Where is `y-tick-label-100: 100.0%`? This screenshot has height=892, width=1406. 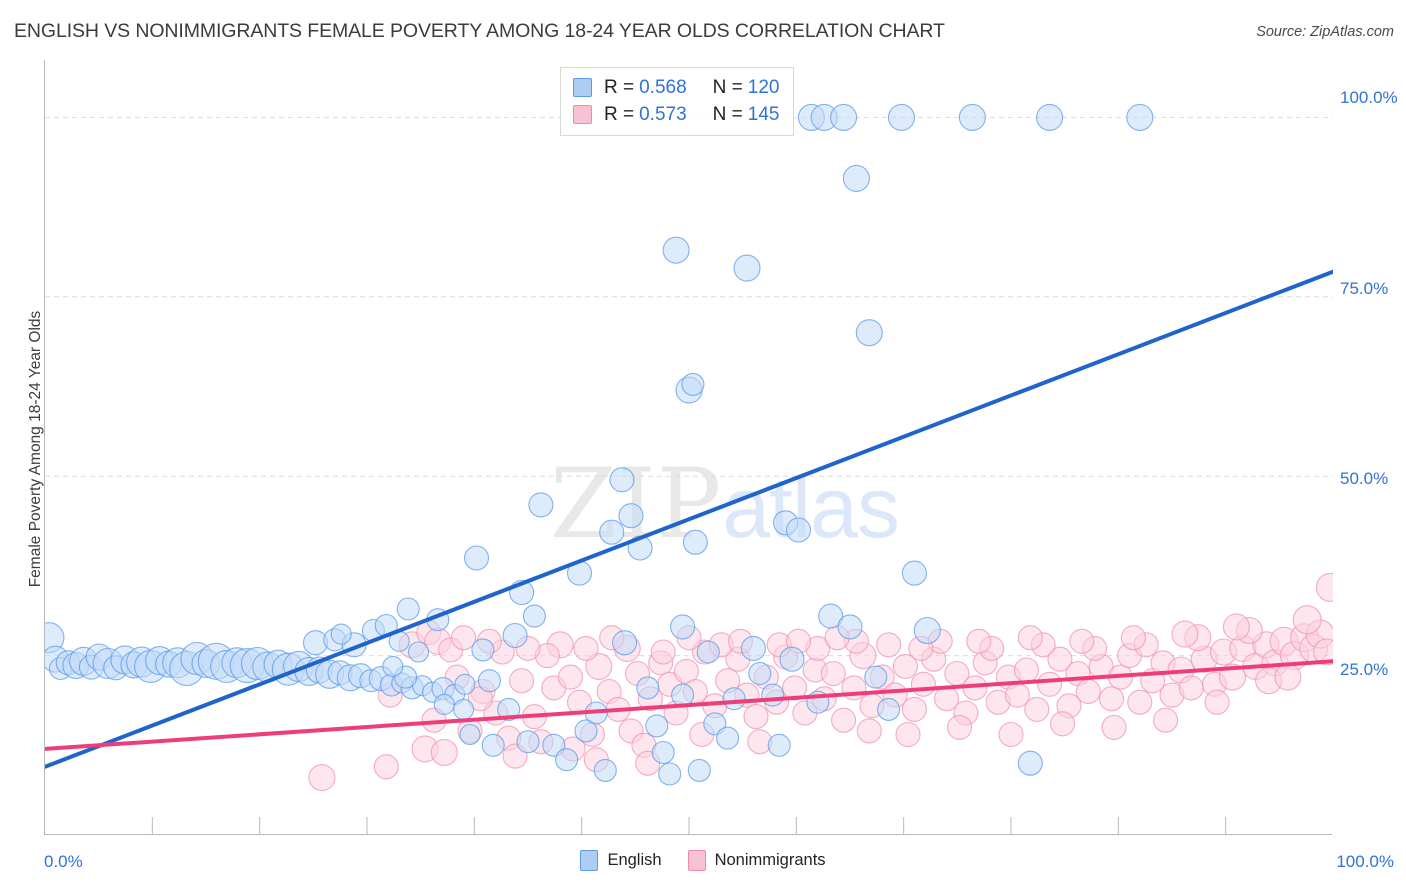
y-tick-label-100: 100.0% is located at coordinates (1369, 97).